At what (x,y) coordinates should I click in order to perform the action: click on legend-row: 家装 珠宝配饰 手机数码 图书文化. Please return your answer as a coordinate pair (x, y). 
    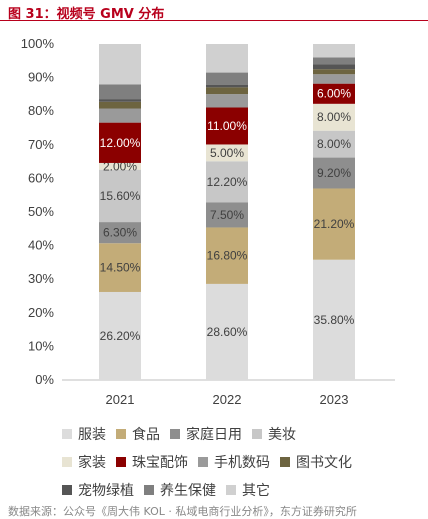
    Looking at the image, I should click on (232, 462).